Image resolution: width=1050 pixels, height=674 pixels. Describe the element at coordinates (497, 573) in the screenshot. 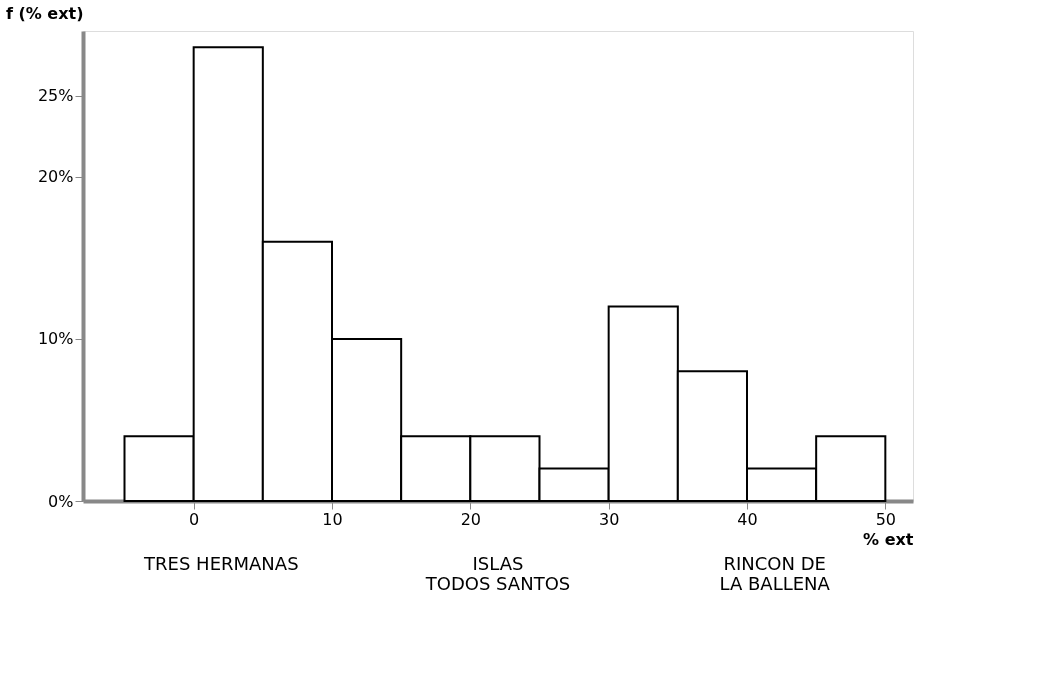

I see `text: ISLAS TODOS SANTOS` at that location.